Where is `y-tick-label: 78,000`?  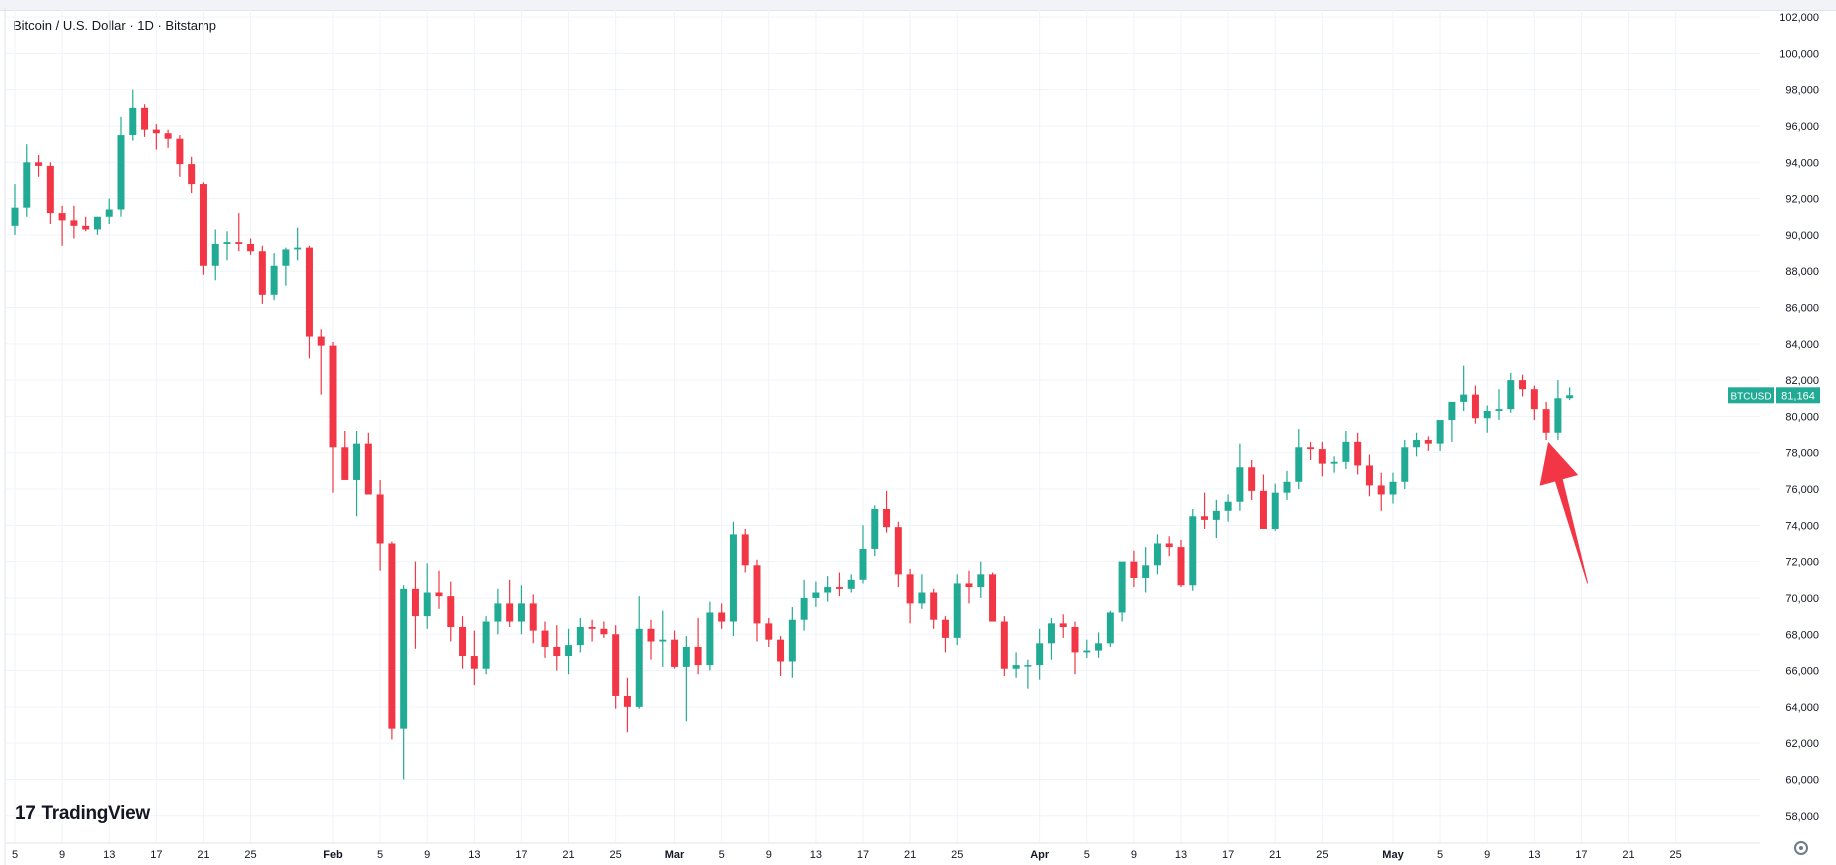 y-tick-label: 78,000 is located at coordinates (1802, 454).